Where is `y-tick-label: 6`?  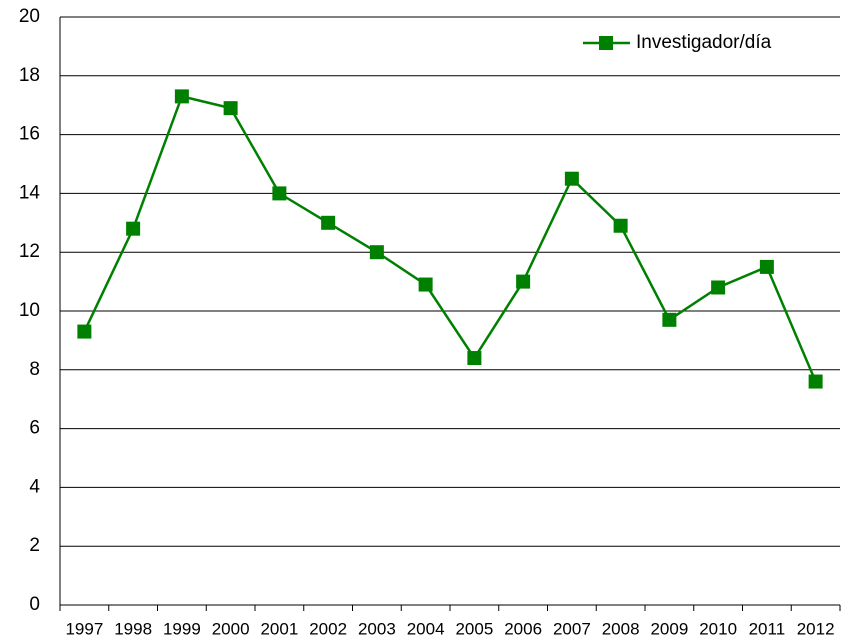 y-tick-label: 6 is located at coordinates (34, 428).